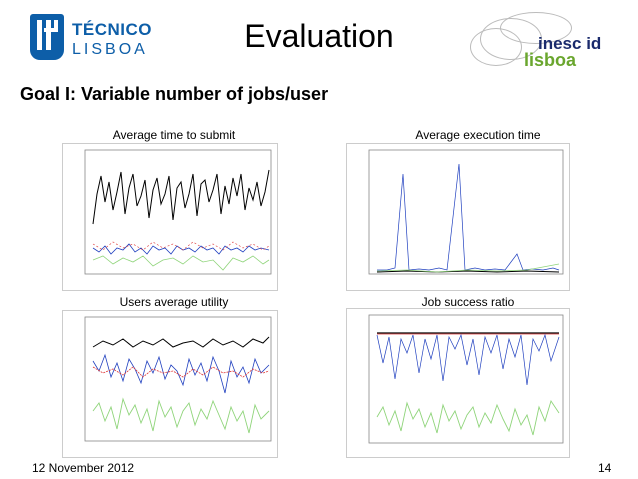 The height and width of the screenshot is (479, 638). What do you see at coordinates (174, 302) in the screenshot?
I see `plot-label-utility: Users average utility` at bounding box center [174, 302].